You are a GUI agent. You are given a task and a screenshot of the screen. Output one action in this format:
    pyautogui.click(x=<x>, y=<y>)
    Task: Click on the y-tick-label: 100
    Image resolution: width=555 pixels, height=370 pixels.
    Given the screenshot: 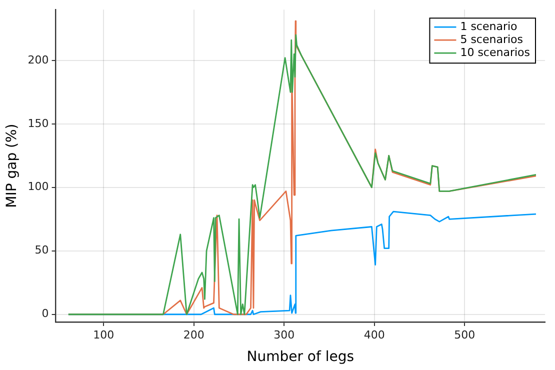 What is the action you would take?
    pyautogui.click(x=38, y=187)
    